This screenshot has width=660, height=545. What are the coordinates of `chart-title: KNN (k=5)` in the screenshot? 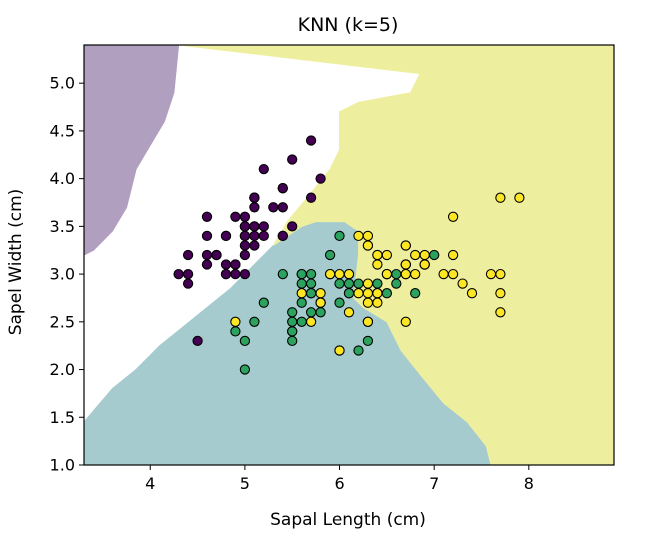 It's located at (348, 25).